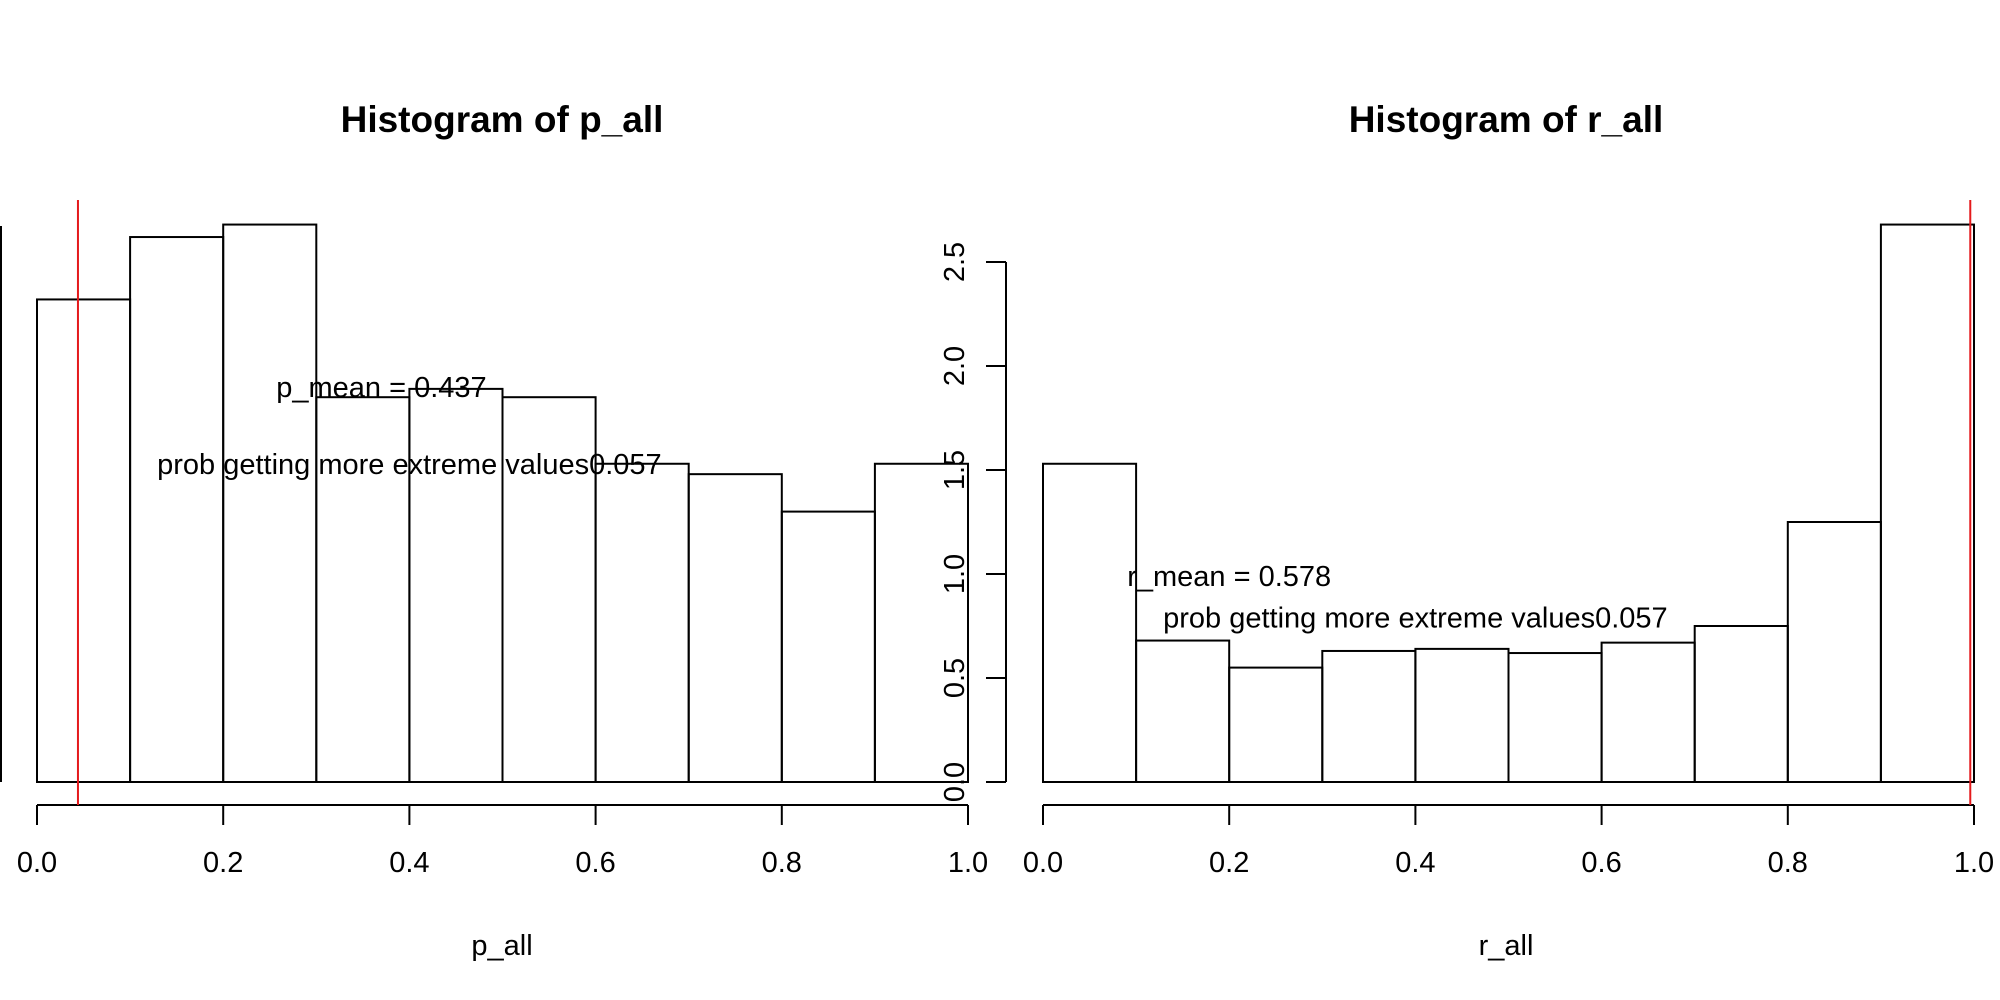  What do you see at coordinates (955, 782) in the screenshot?
I see `y-tick-label: 0.0` at bounding box center [955, 782].